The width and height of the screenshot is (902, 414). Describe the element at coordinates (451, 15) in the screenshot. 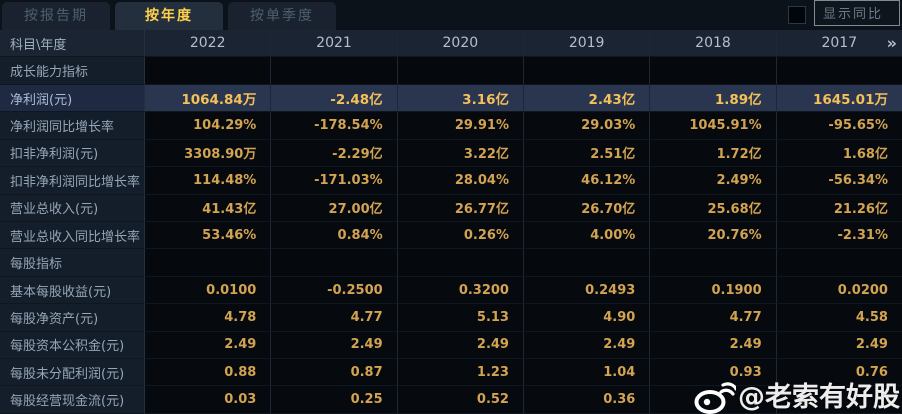

I see `tab-bar: 按报告期 按年度 按单季度 显示同比` at that location.